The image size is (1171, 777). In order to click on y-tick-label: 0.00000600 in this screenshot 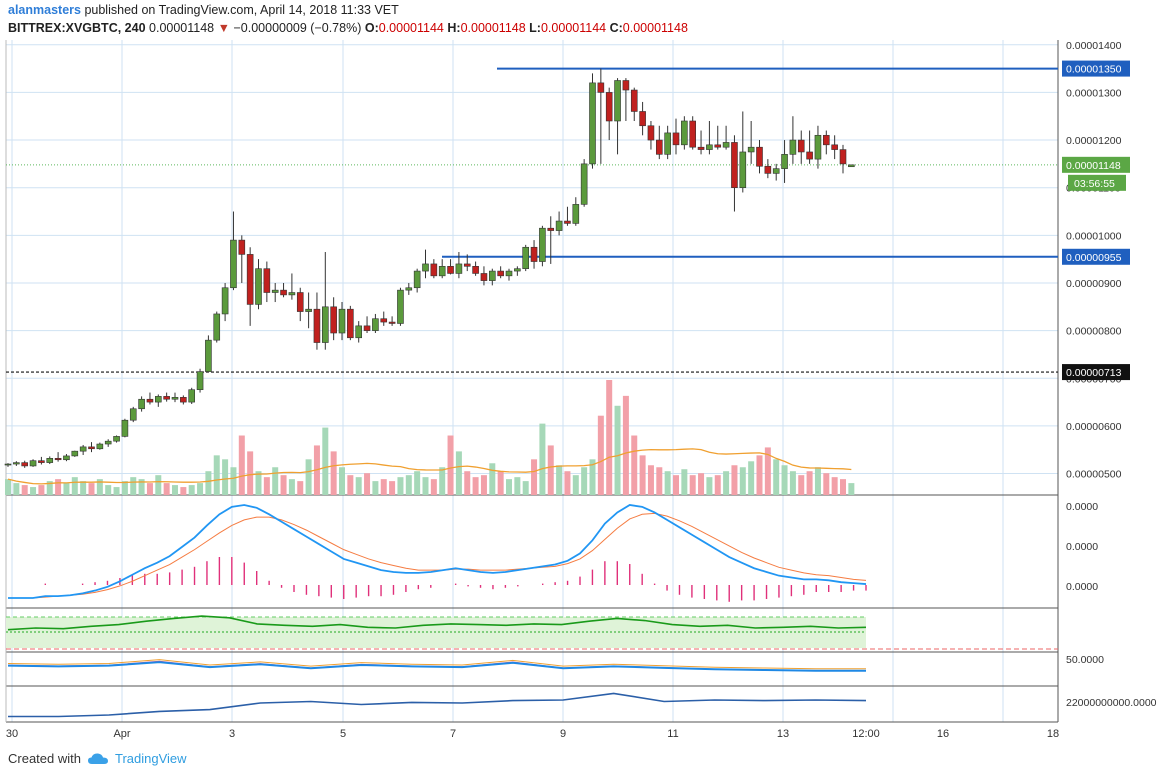, I will do `click(1094, 427)`.